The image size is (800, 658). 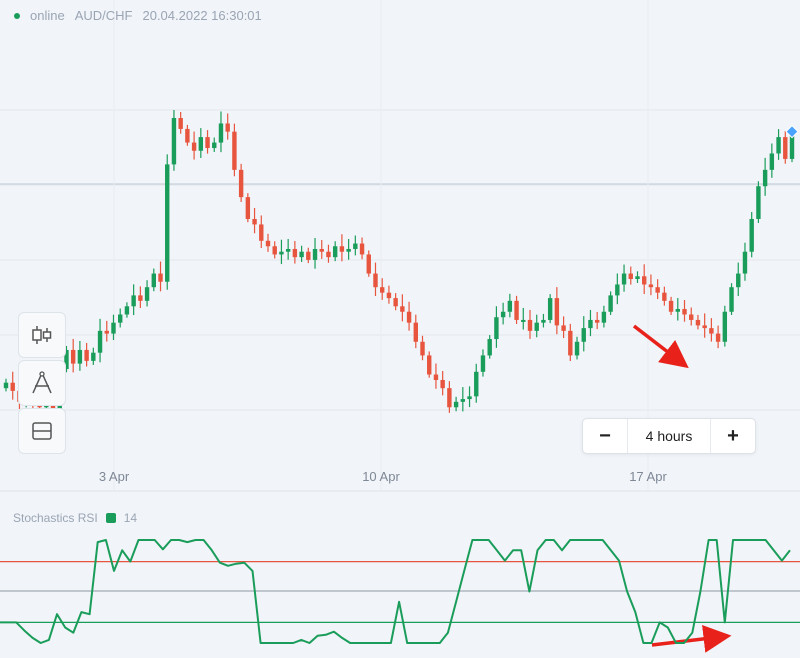 I want to click on indicator-color-swatch, so click(x=110, y=518).